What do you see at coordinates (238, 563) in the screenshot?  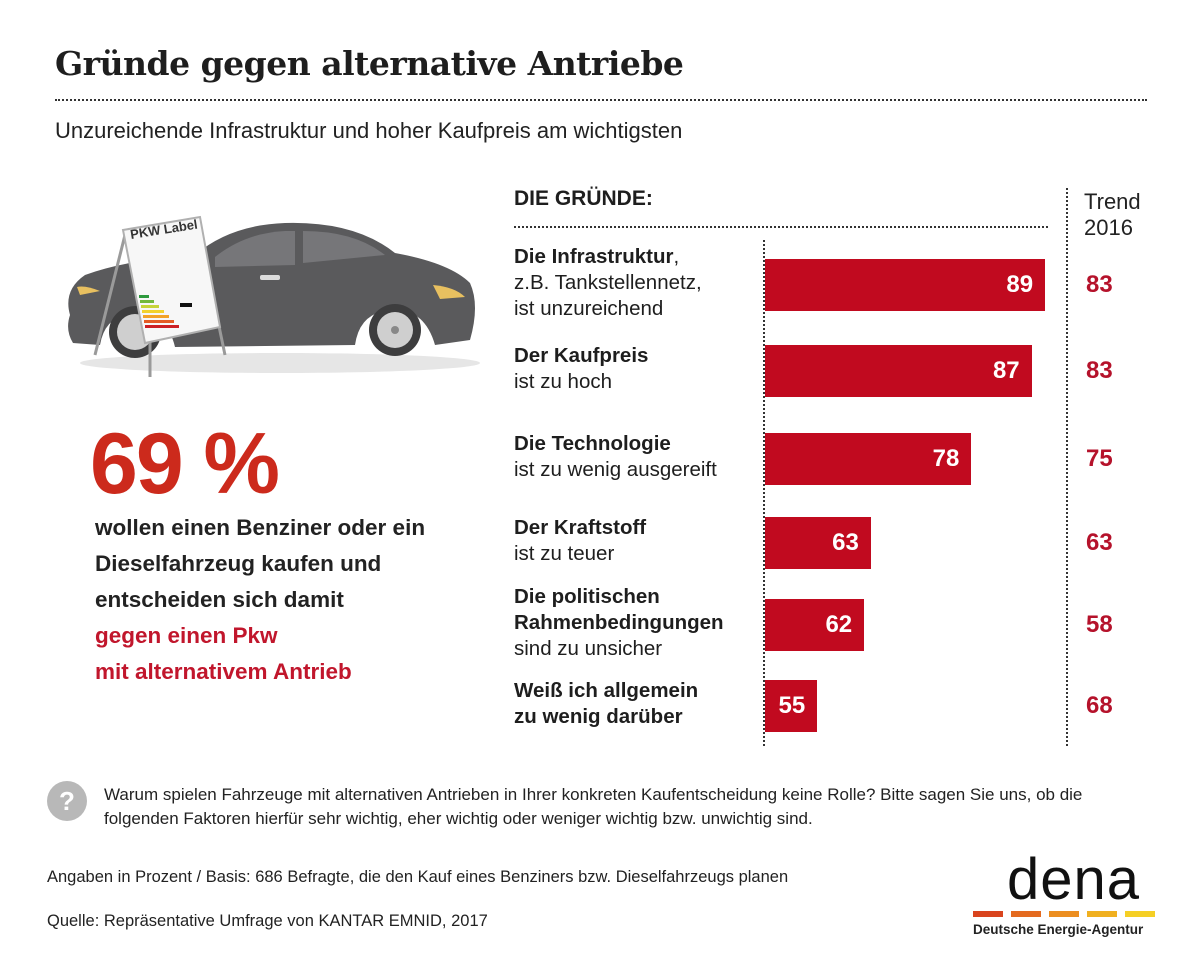 I see `statement-line: Dieselfahrzeug kaufen und` at bounding box center [238, 563].